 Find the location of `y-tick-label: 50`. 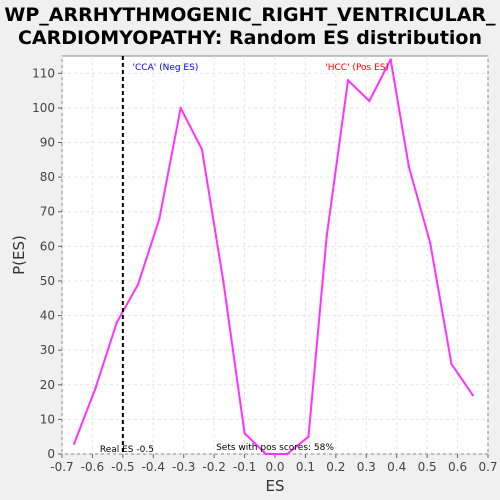

y-tick-label: 50 is located at coordinates (47, 281).